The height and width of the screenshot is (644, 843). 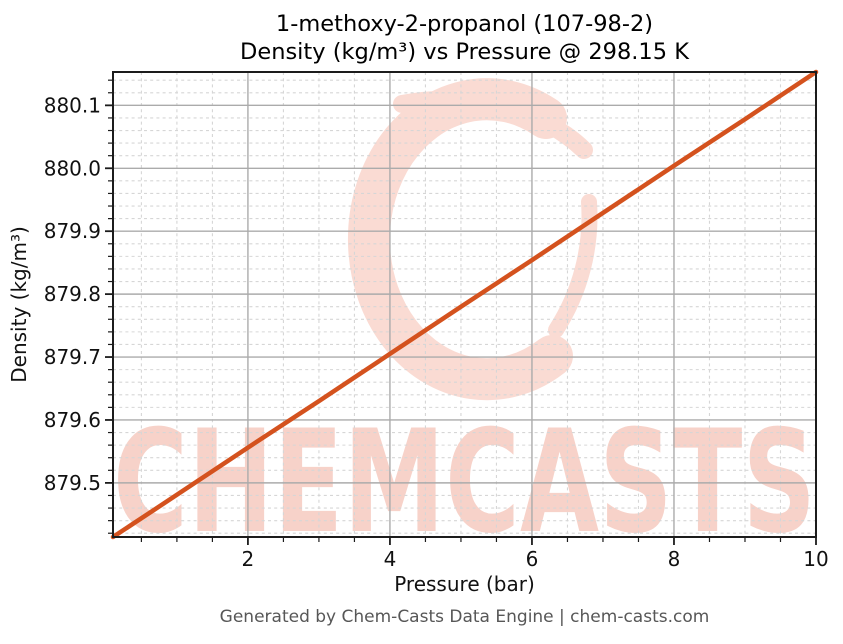 I want to click on y-tick-label: 880.0, so click(x=72, y=168).